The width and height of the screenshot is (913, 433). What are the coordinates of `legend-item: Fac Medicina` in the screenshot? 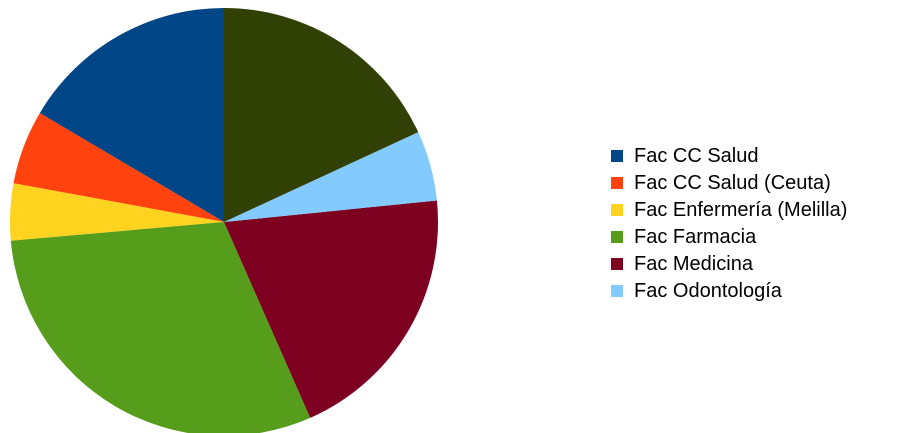 It's located at (682, 264).